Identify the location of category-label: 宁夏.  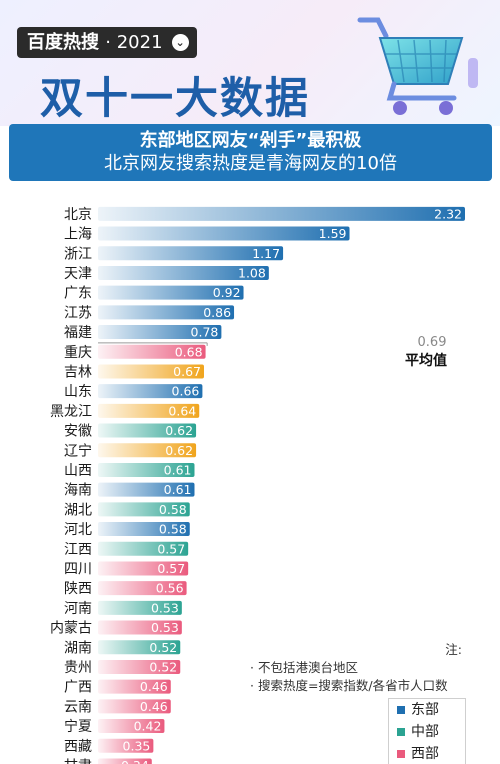
(78, 726).